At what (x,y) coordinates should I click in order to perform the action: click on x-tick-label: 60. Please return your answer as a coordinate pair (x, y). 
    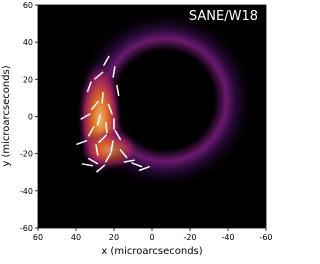
    Looking at the image, I should click on (38, 237).